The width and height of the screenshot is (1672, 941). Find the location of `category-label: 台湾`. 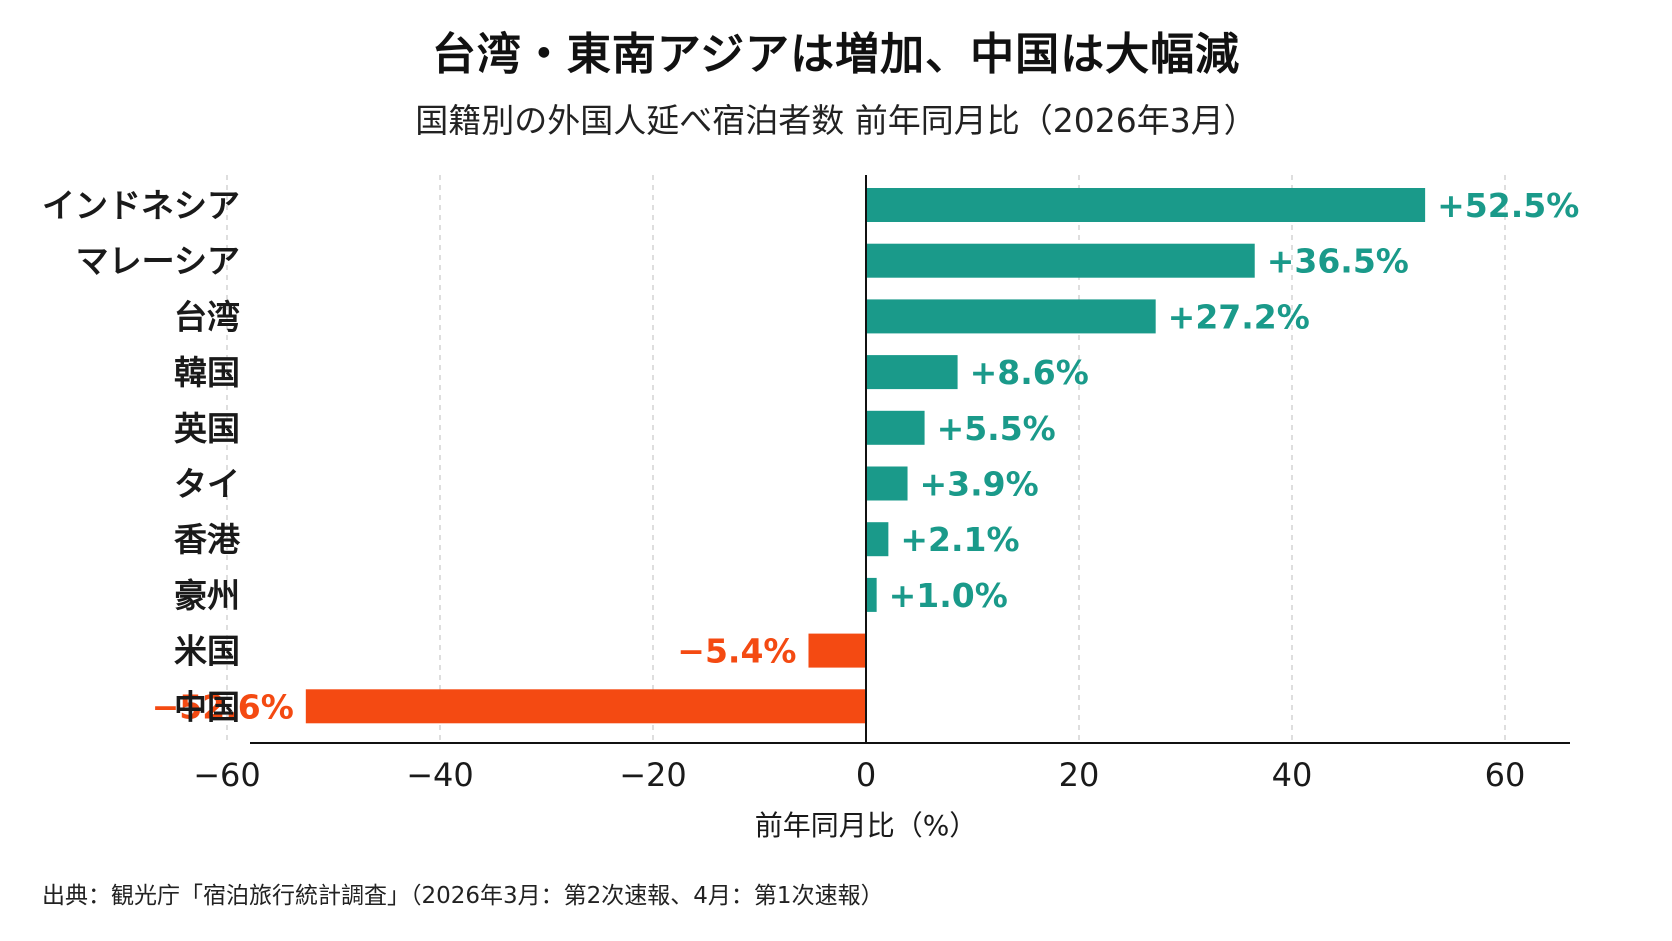

category-label: 台湾 is located at coordinates (207, 316).